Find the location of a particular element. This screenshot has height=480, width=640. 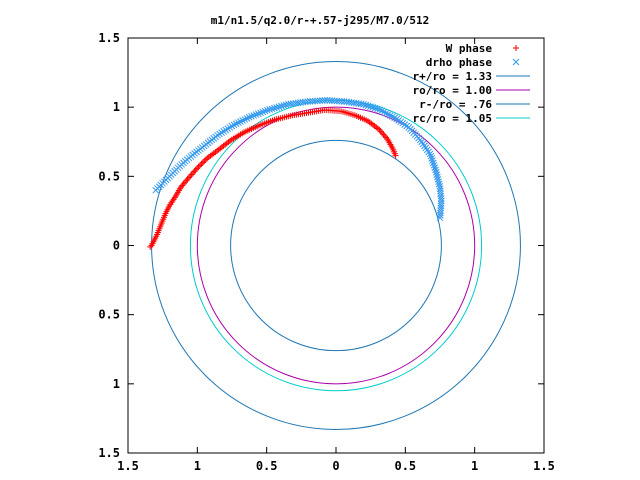

legend-label: W phase is located at coordinates (469, 48).